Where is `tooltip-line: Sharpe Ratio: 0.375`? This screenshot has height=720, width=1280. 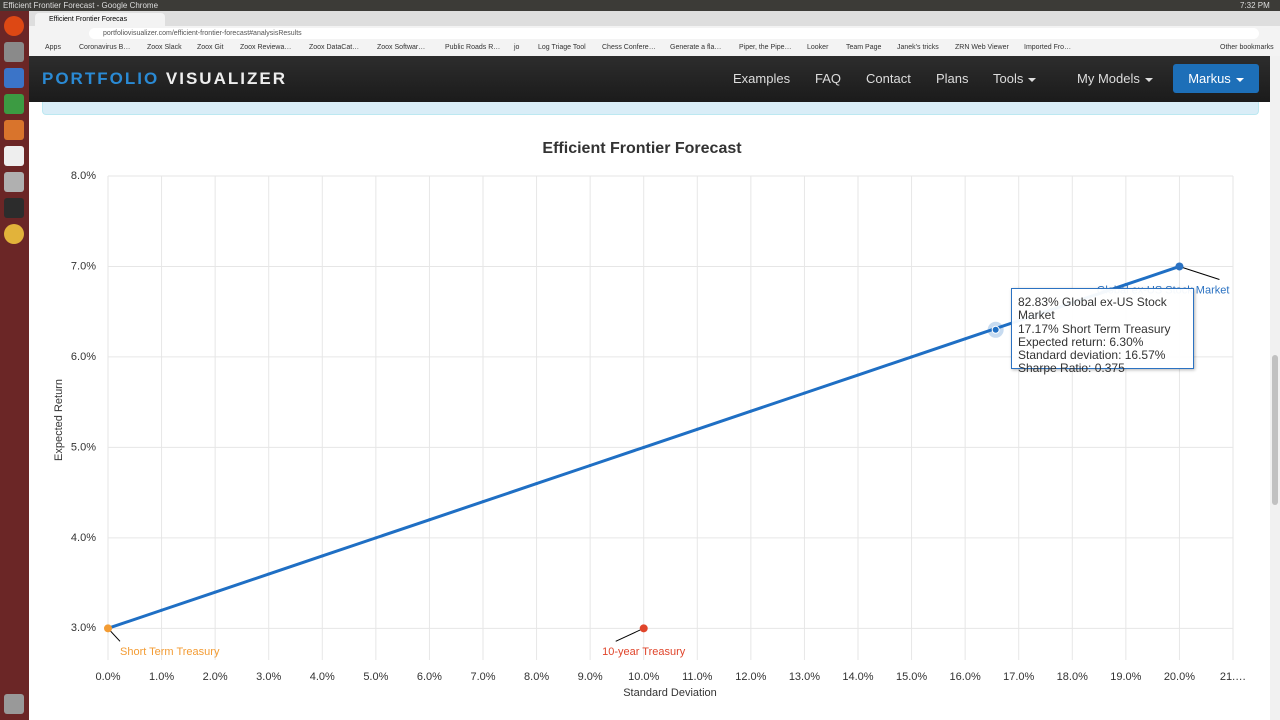 tooltip-line: Sharpe Ratio: 0.375 is located at coordinates (1071, 368).